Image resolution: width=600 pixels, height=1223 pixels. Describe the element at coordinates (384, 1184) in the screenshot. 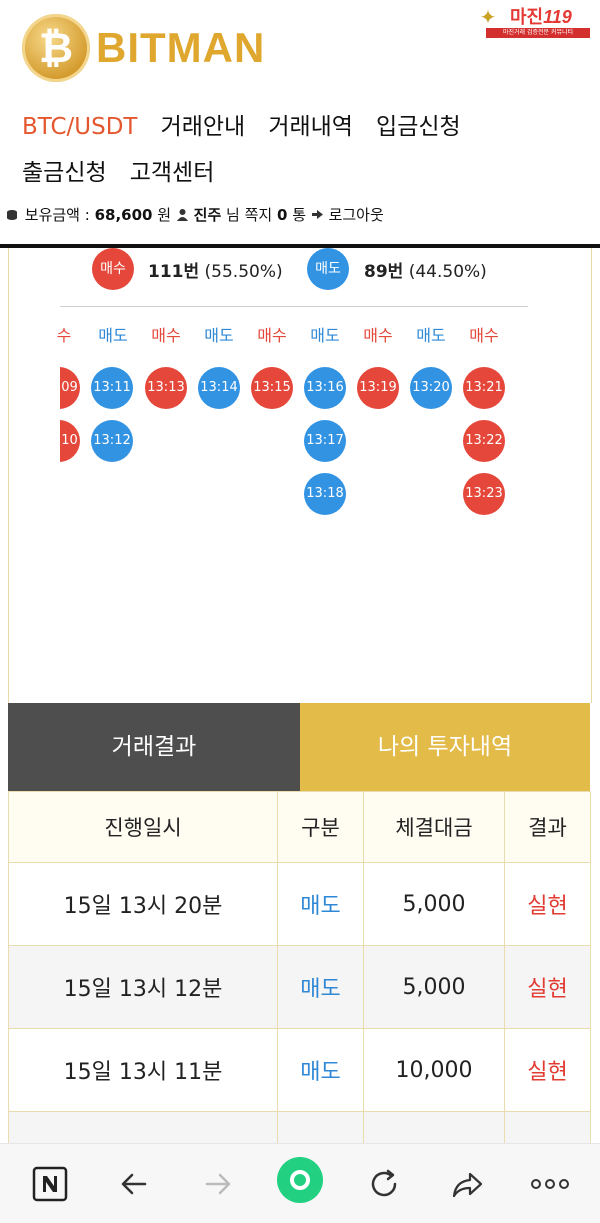

I see `refresh-icon` at that location.